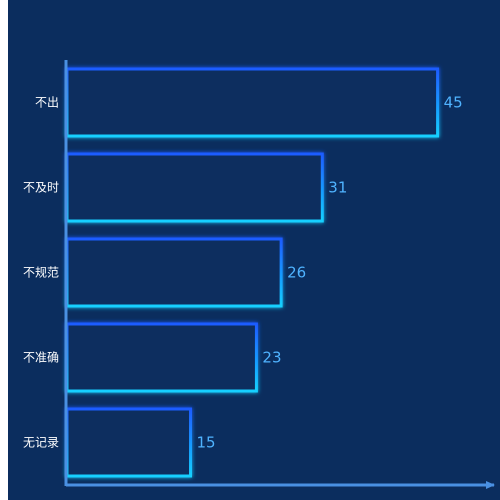  What do you see at coordinates (47, 103) in the screenshot?
I see `category-label-0: 不出` at bounding box center [47, 103].